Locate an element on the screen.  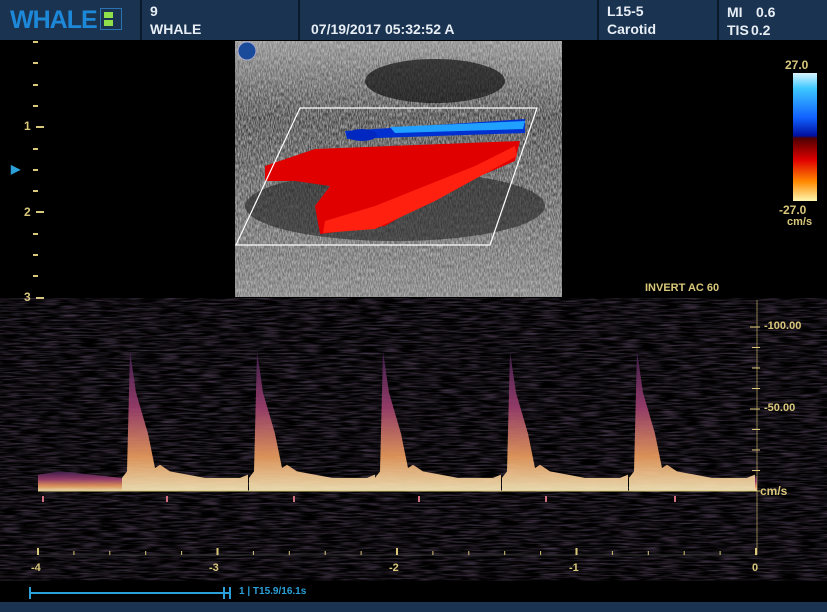
cine-frame-label: 1 | T15.9/16.1s is located at coordinates (273, 591).